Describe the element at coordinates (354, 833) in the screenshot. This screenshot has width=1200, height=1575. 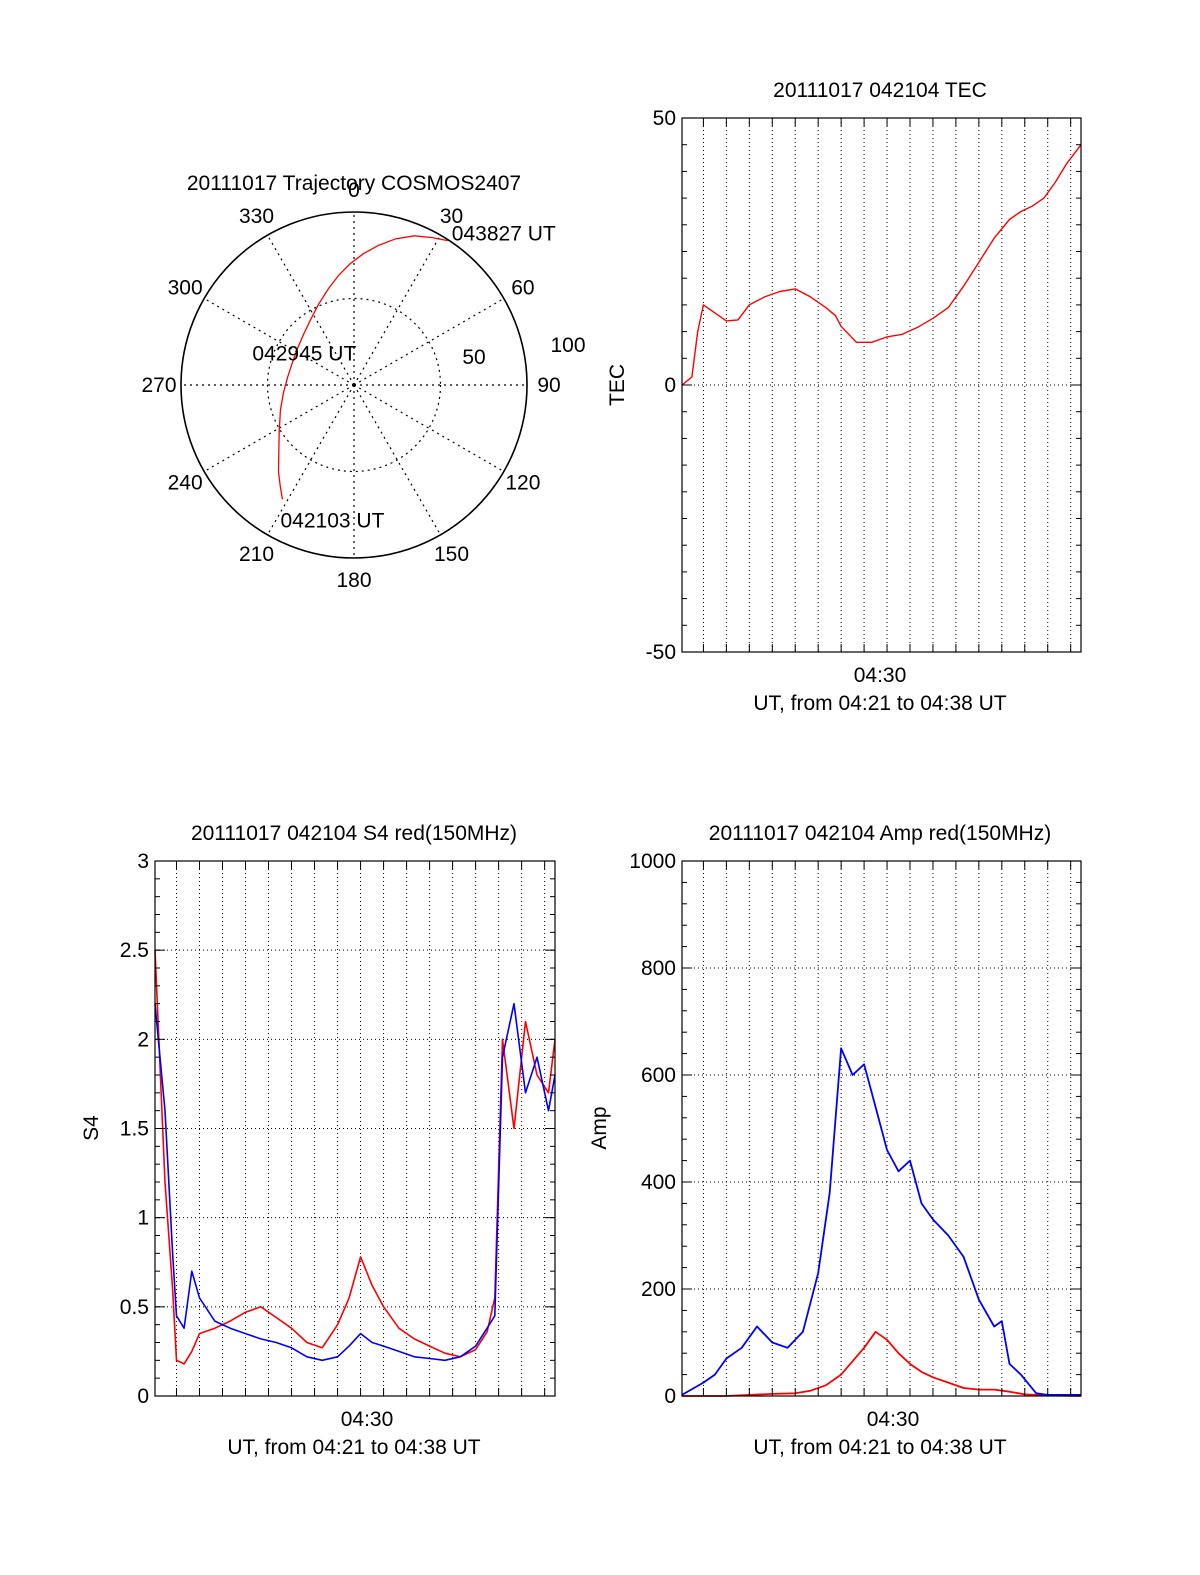
I see `s4-title: 20111017 042104 S4 red(150MHz)` at that location.